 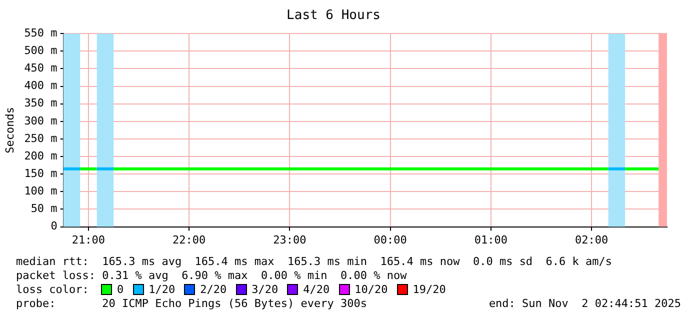 What do you see at coordinates (120, 289) in the screenshot?
I see `legend-label: 0` at bounding box center [120, 289].